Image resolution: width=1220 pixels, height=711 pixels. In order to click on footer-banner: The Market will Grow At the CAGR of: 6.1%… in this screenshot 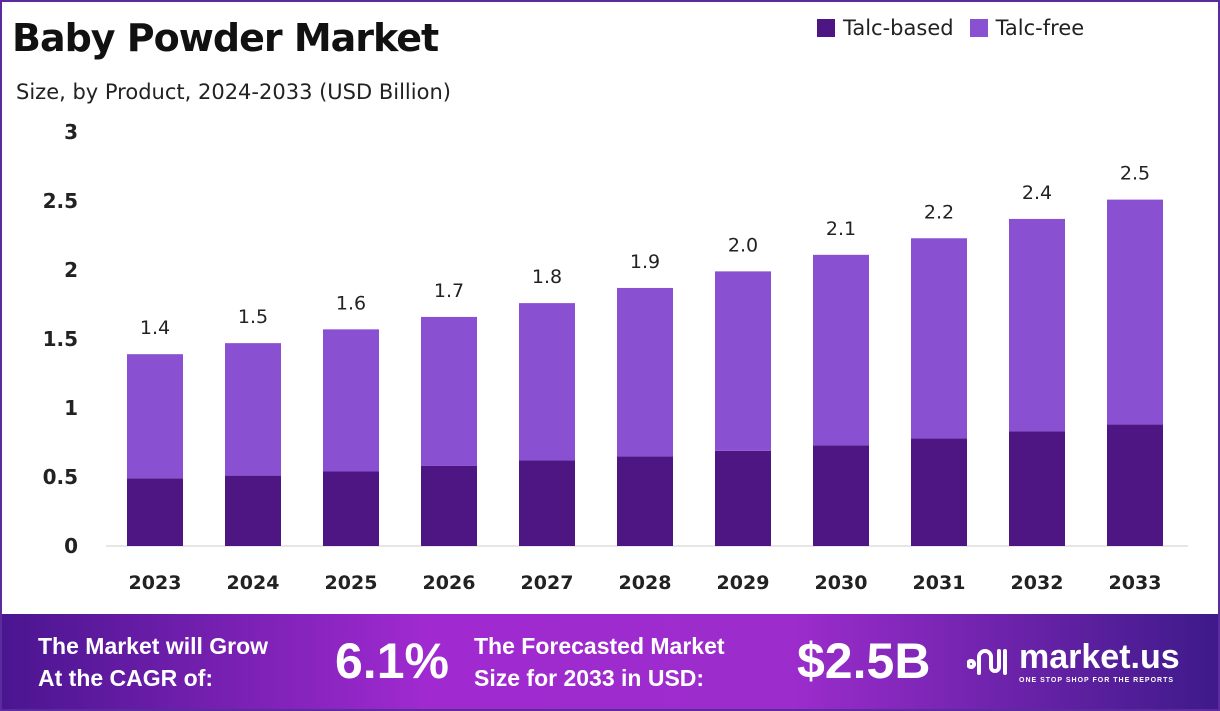, I will do `click(610, 661)`.